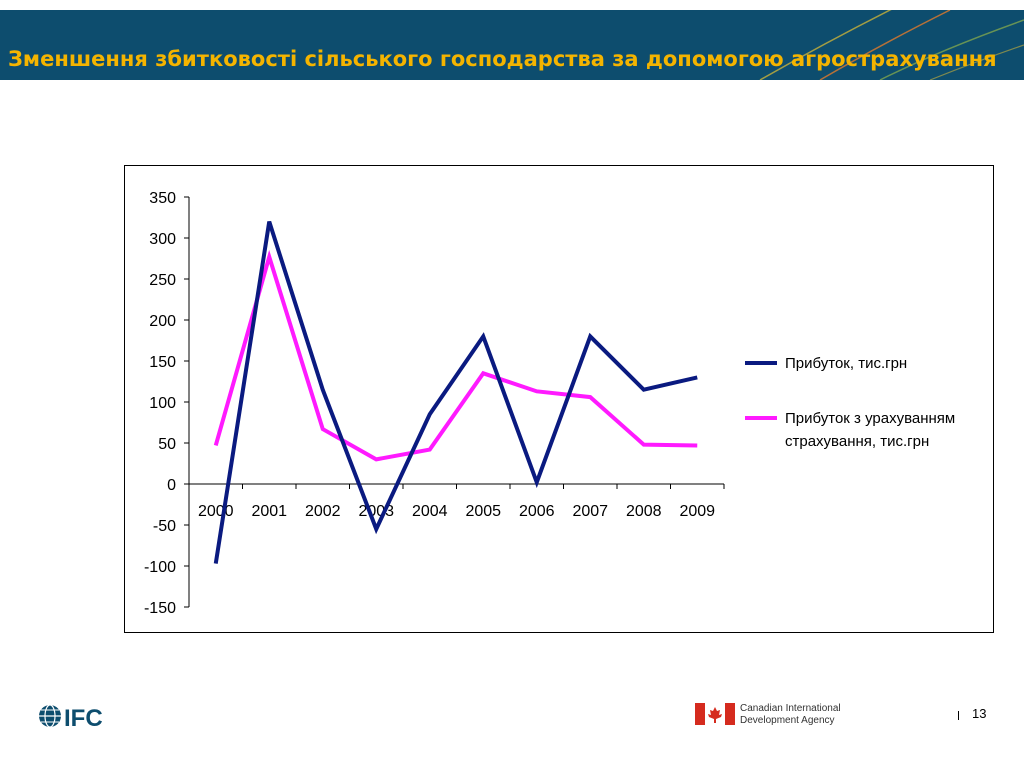  Describe the element at coordinates (162, 280) in the screenshot. I see `y-tick-label: 250` at that location.